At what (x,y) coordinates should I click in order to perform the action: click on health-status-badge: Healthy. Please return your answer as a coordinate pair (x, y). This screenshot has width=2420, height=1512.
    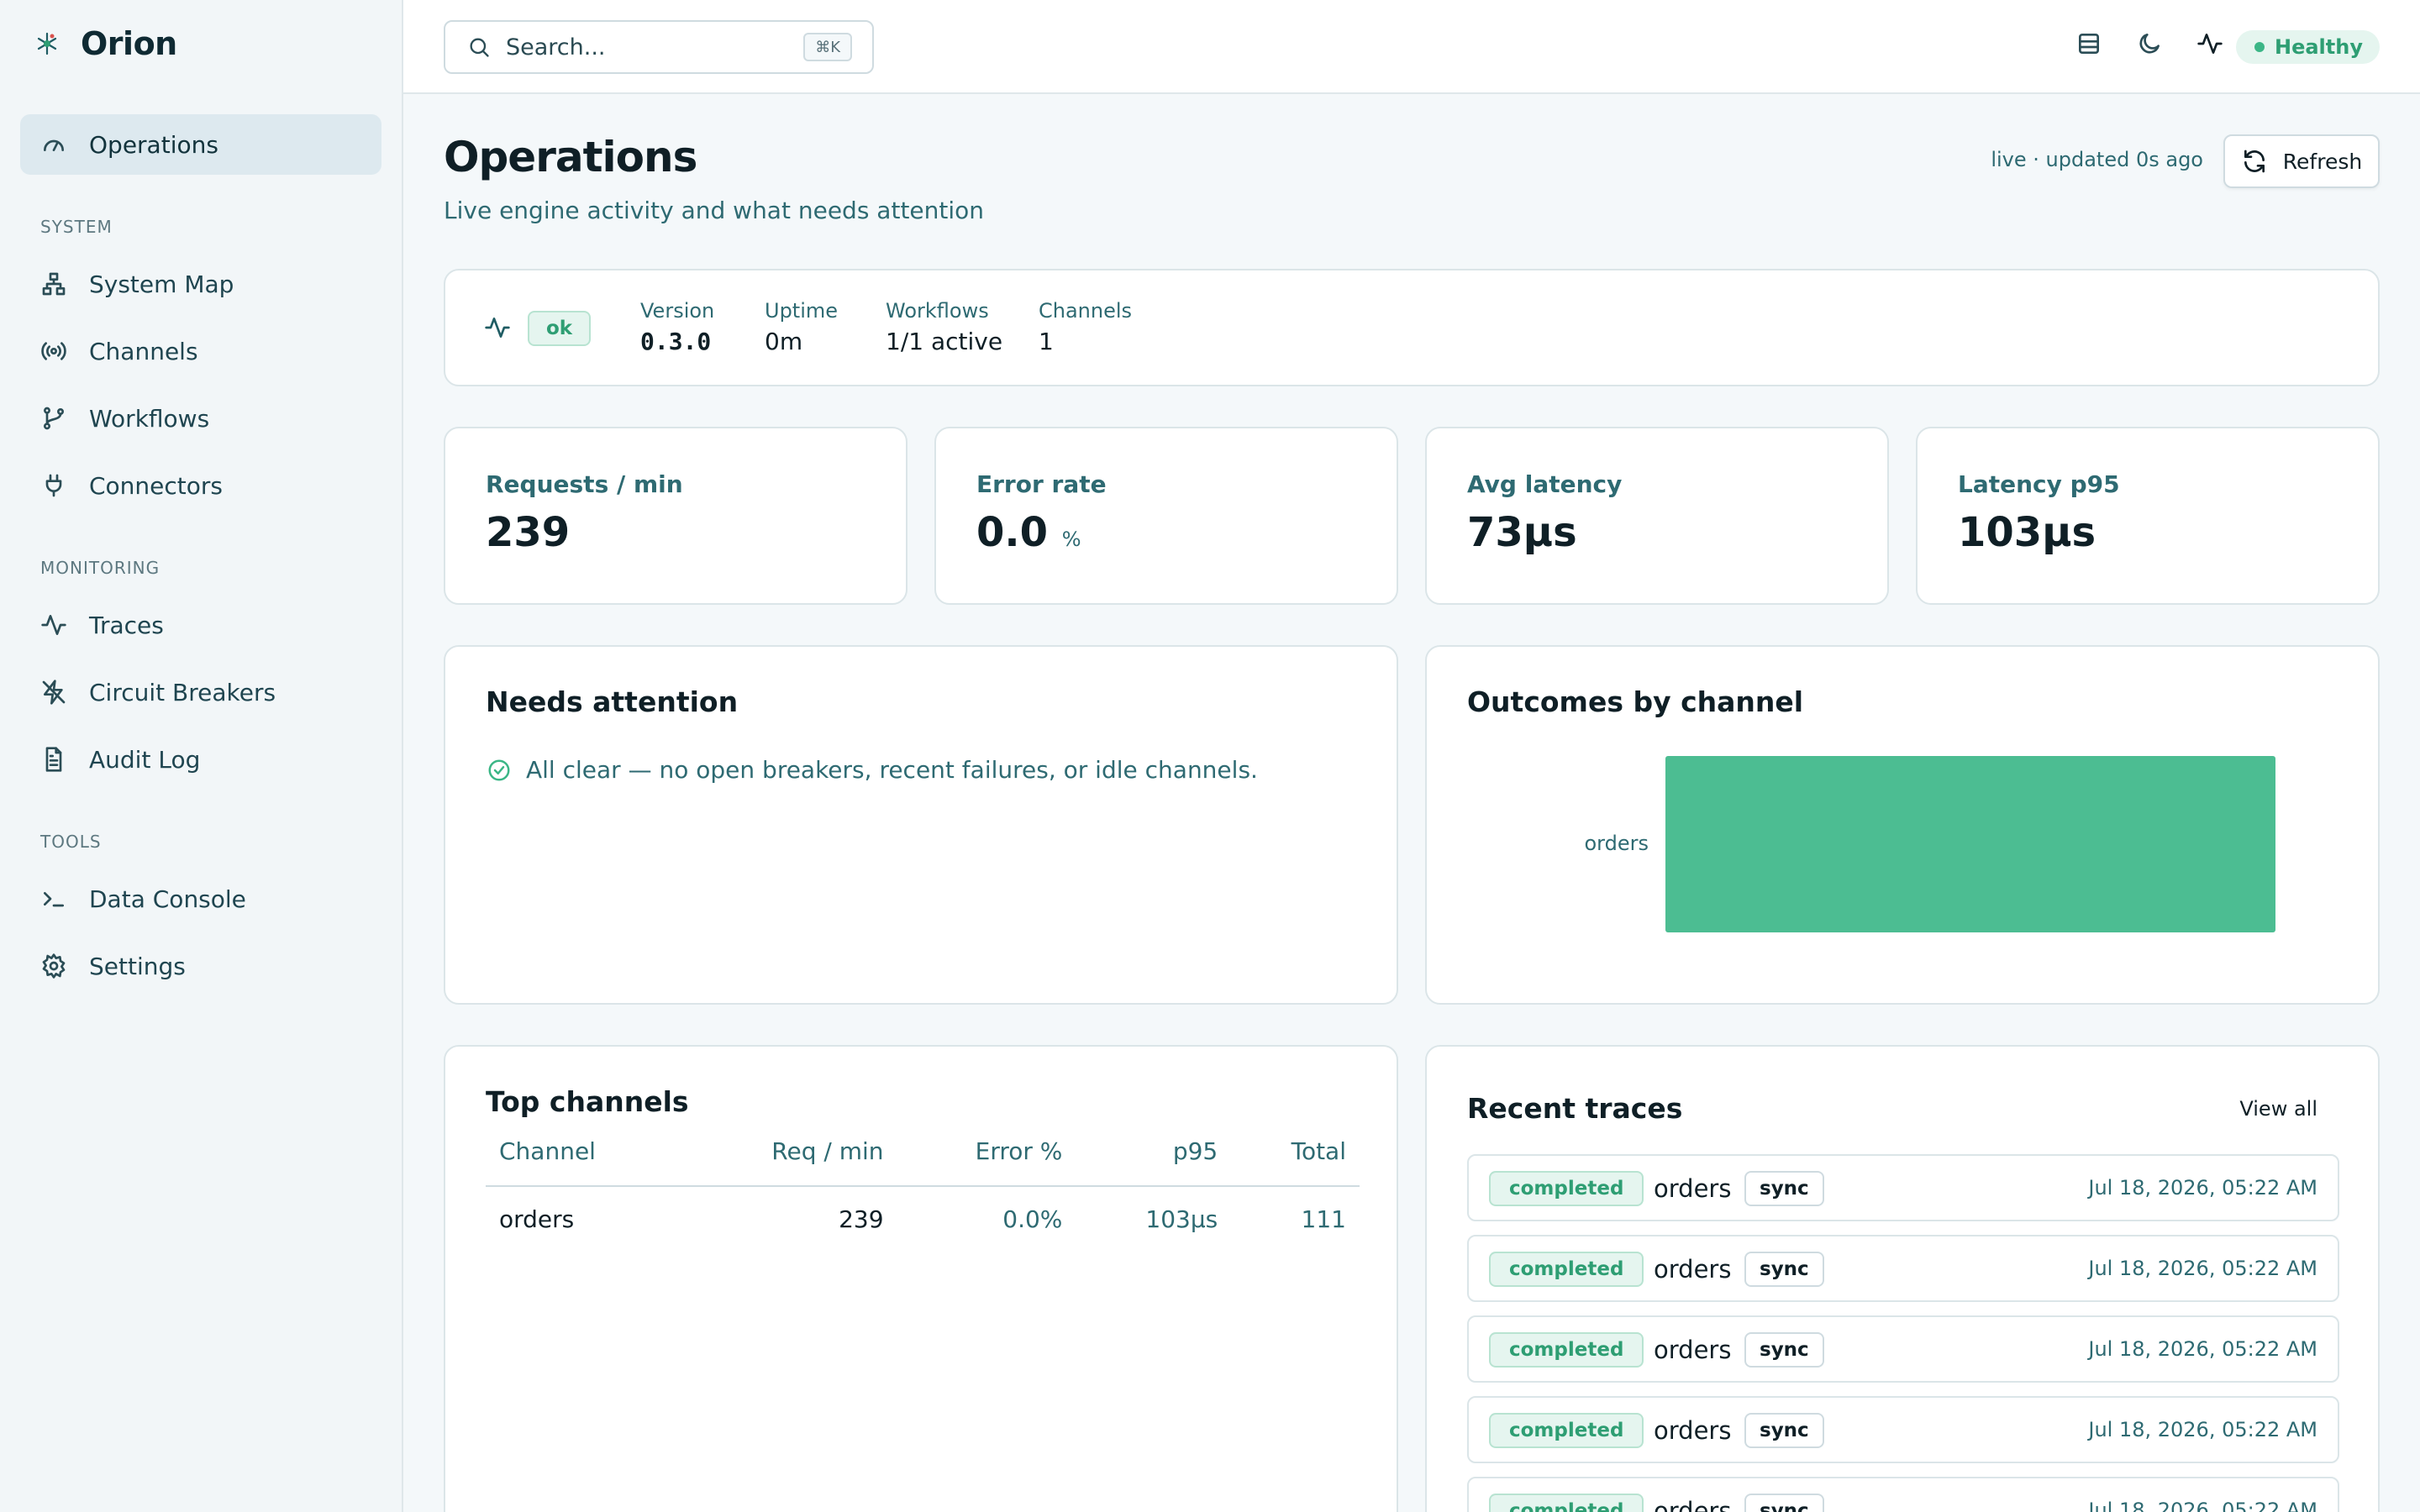
    Looking at the image, I should click on (2308, 47).